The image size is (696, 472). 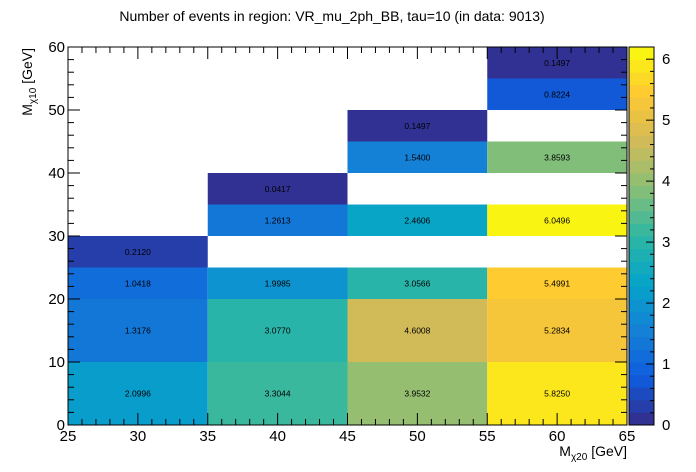 What do you see at coordinates (56, 110) in the screenshot?
I see `y-tick-label: 50` at bounding box center [56, 110].